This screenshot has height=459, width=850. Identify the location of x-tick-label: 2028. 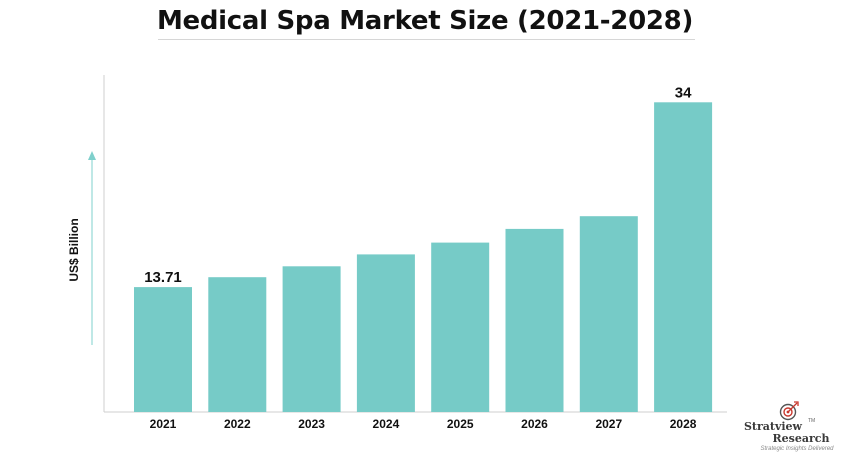
(683, 424).